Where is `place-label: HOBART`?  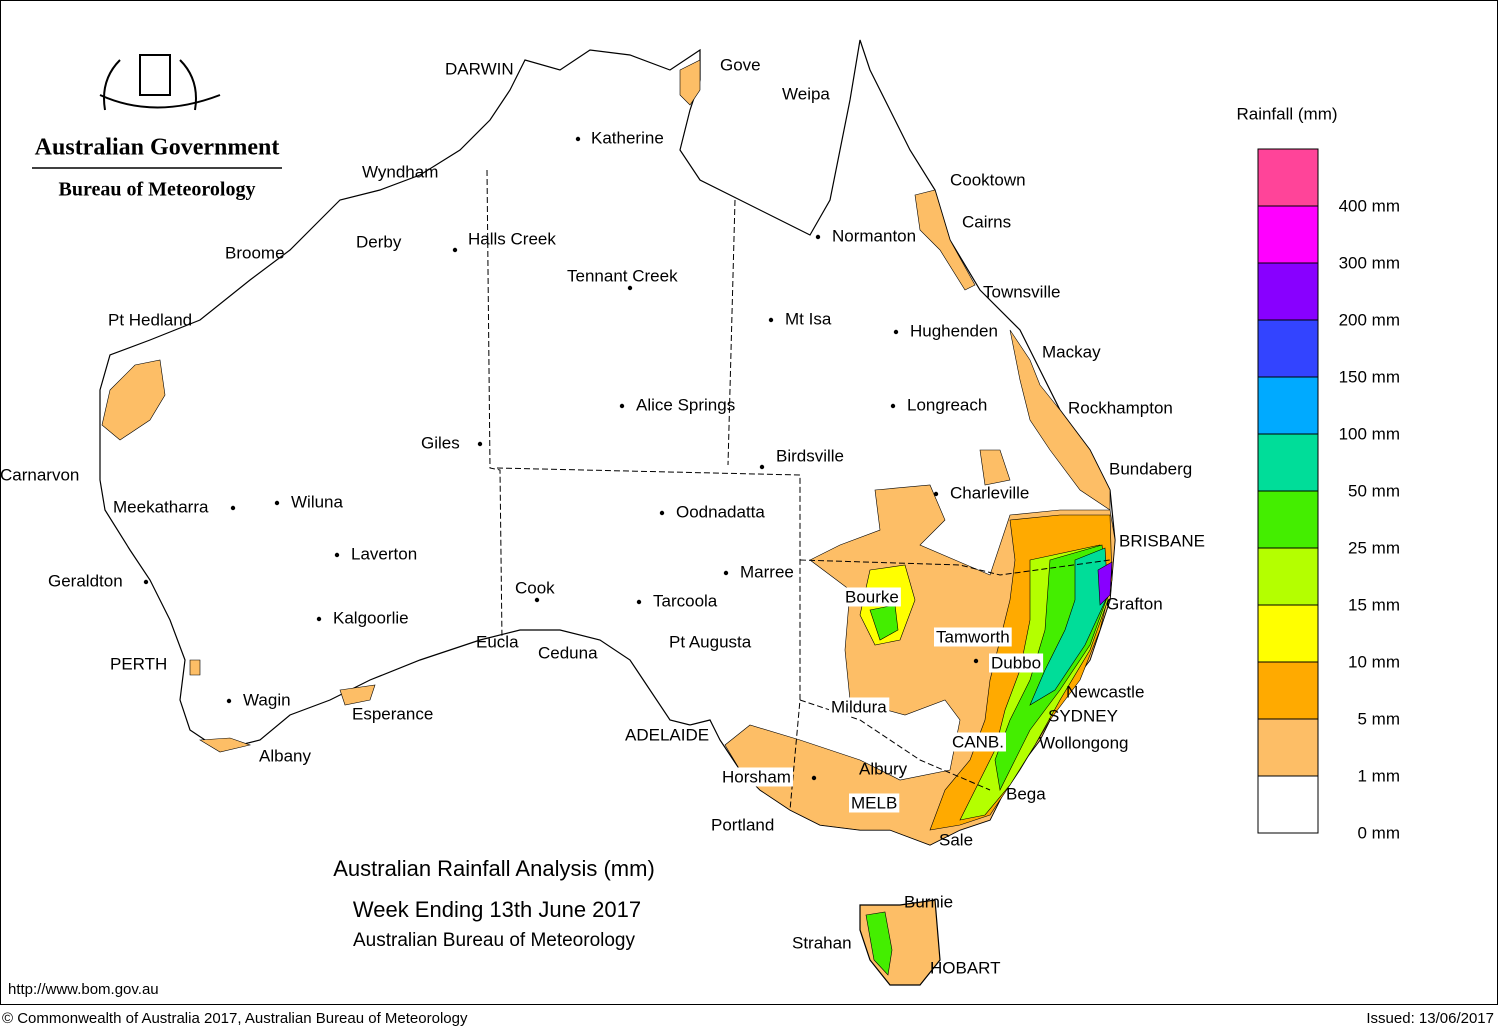 place-label: HOBART is located at coordinates (965, 967).